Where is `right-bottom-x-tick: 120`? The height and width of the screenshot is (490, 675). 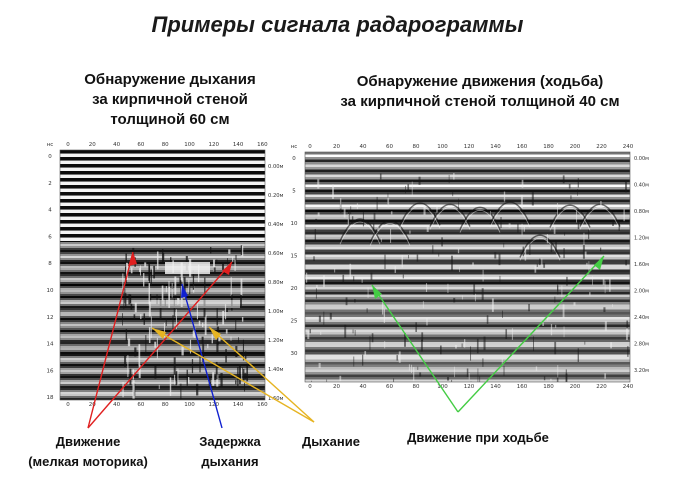
right-bottom-x-tick: 120 is located at coordinates (469, 387).